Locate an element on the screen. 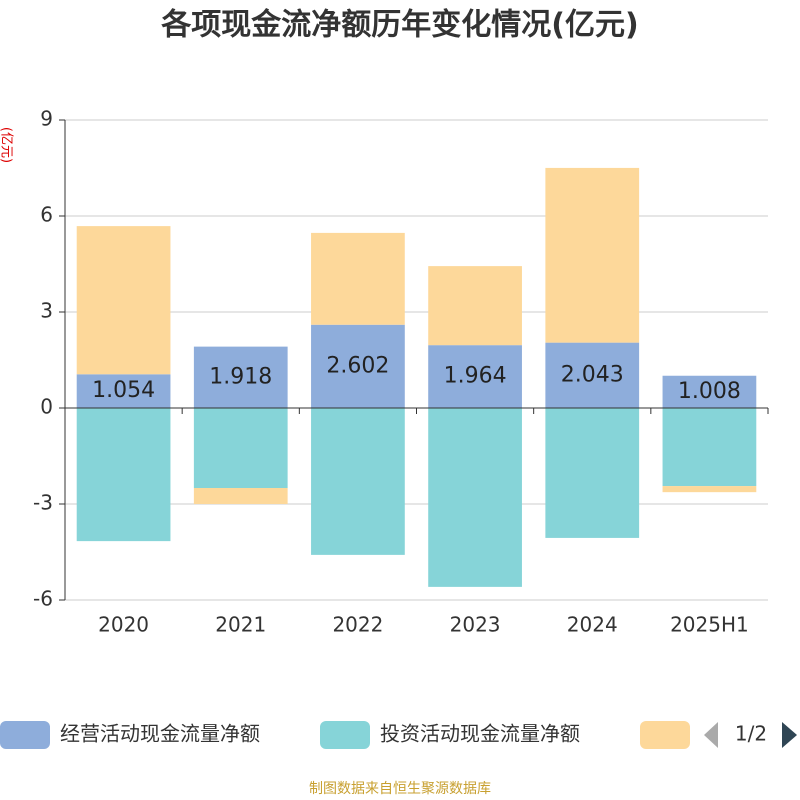 The height and width of the screenshot is (800, 800). data-label: 1.964 is located at coordinates (475, 376).